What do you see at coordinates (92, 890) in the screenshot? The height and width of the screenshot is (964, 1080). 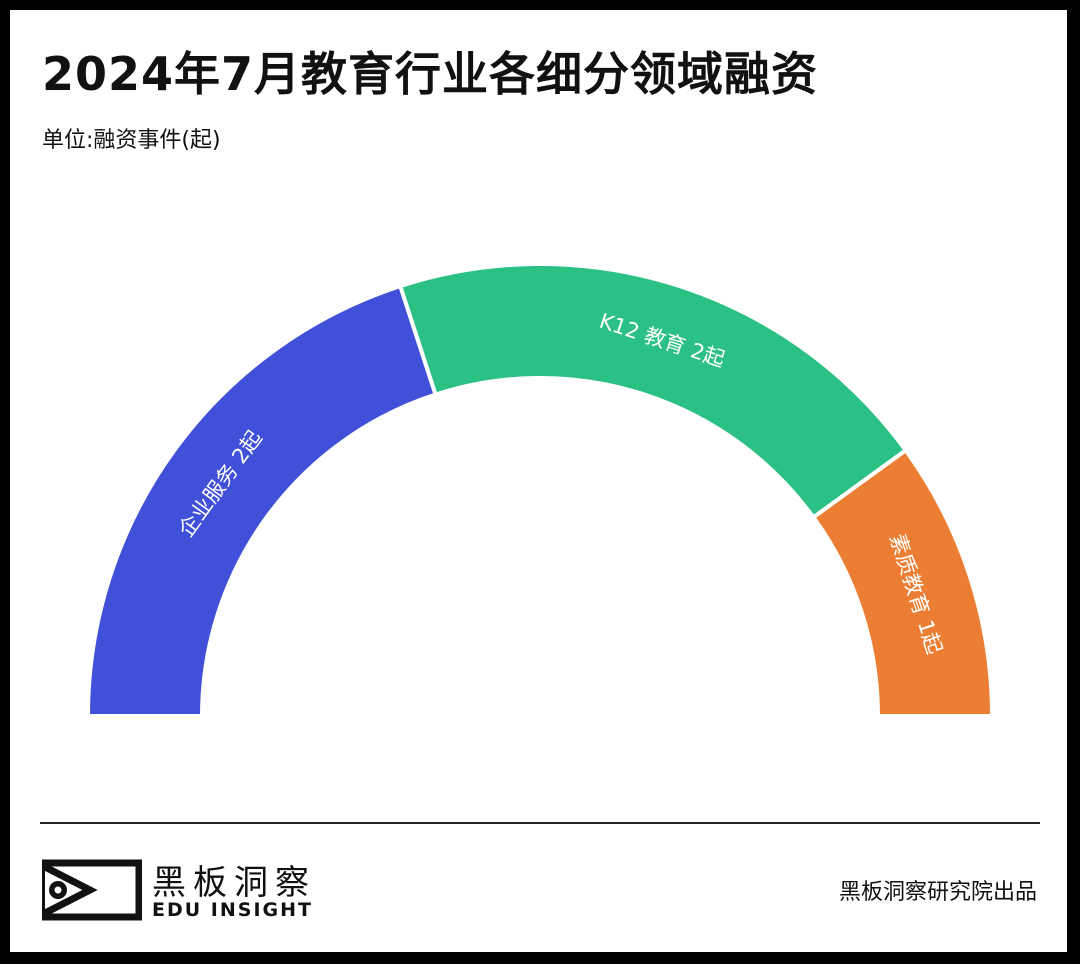 I see `eye-frame-icon` at bounding box center [92, 890].